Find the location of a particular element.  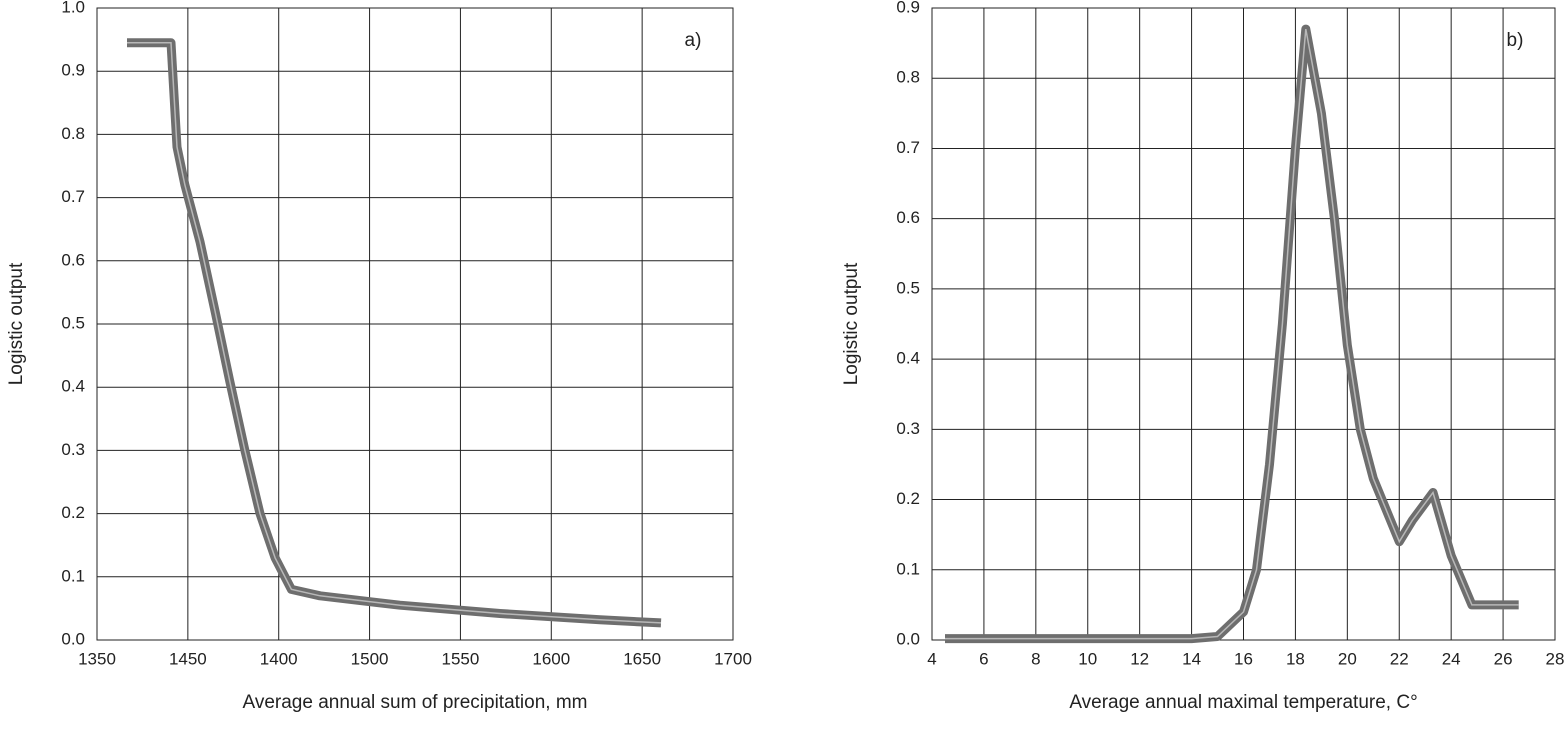

x-tick-label: 1450 is located at coordinates (188, 658).